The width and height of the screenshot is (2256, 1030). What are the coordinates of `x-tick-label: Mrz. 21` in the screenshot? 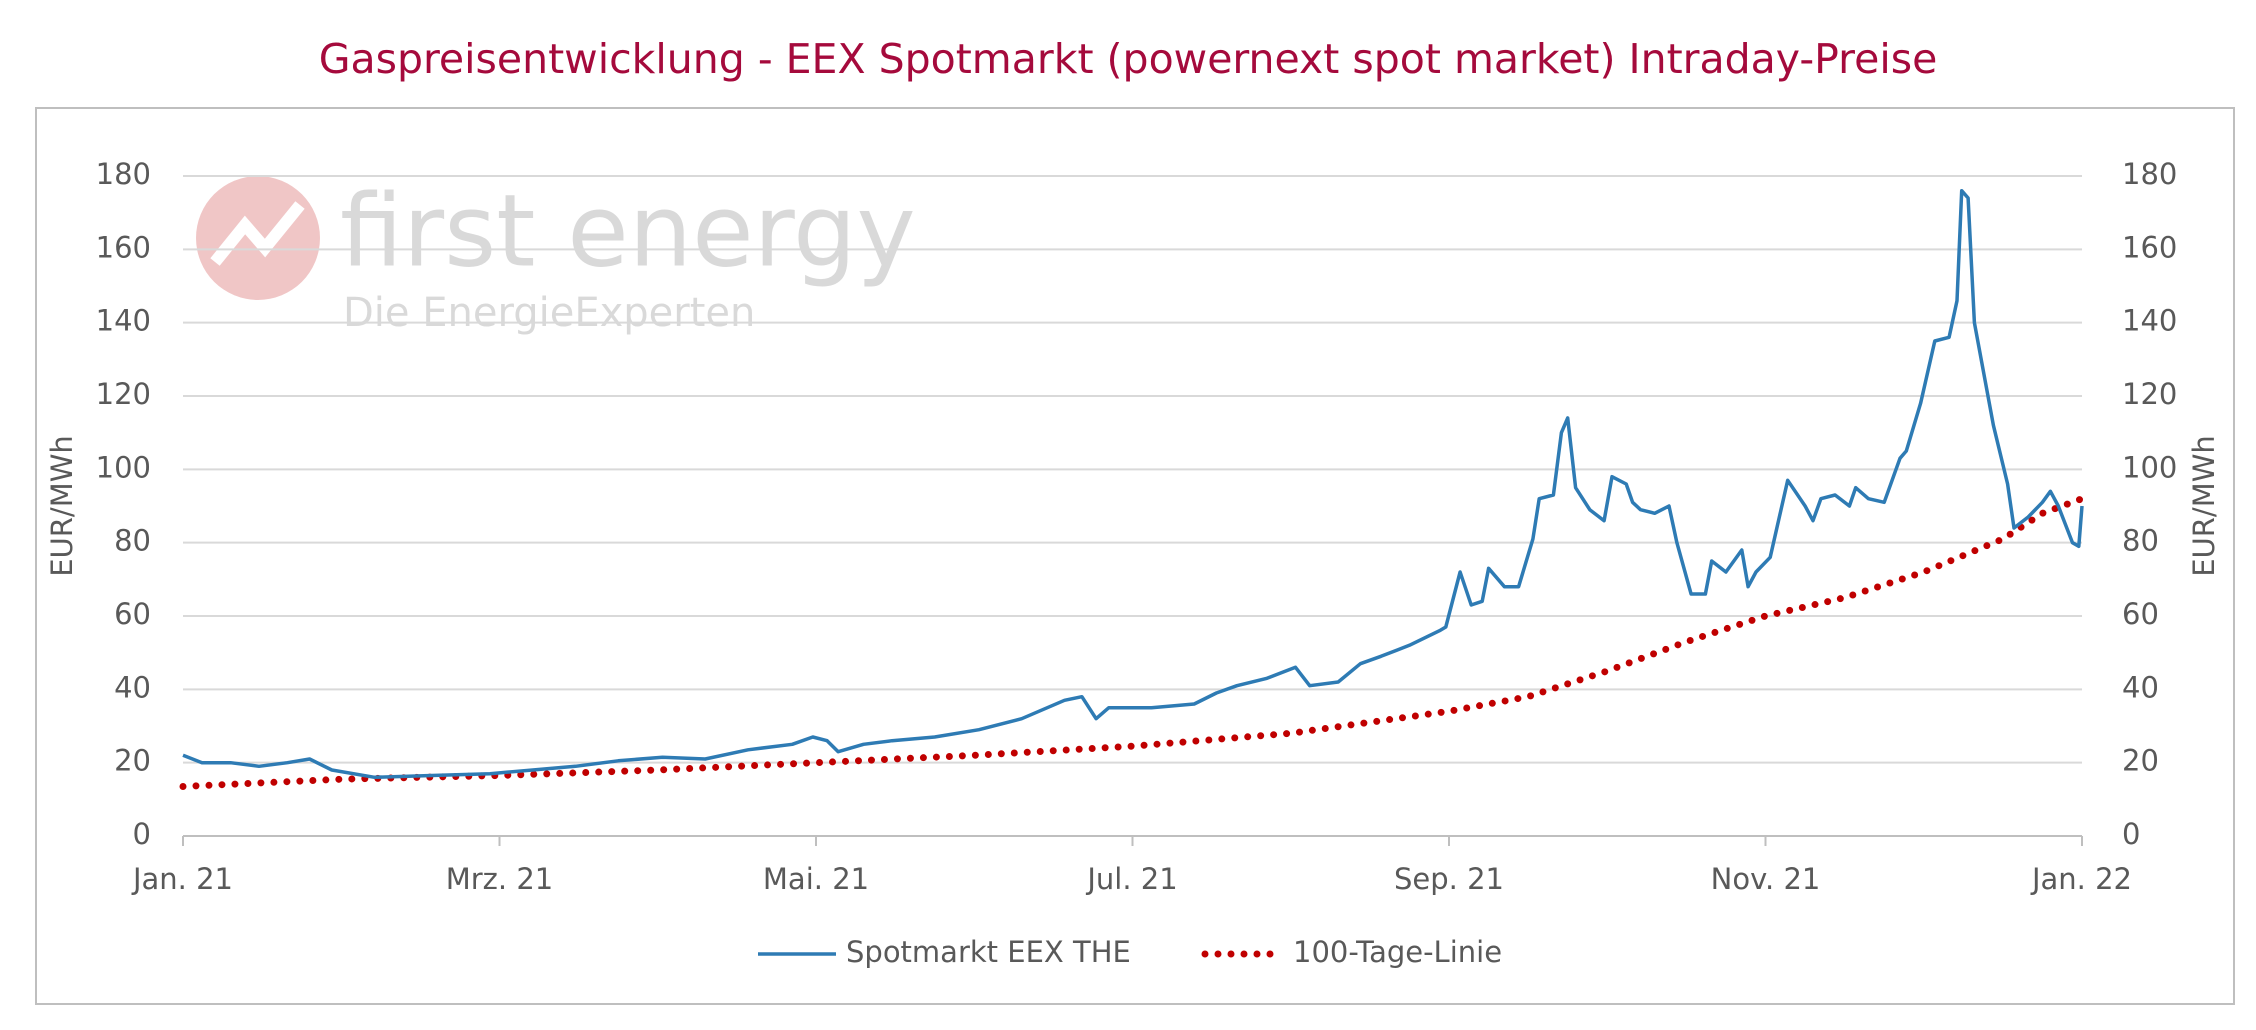 It's located at (500, 879).